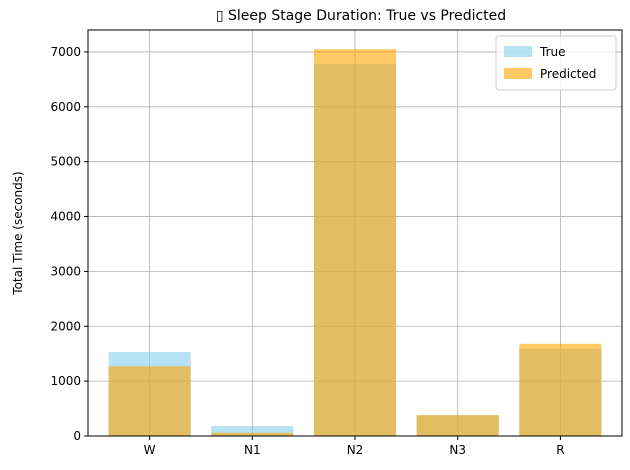  I want to click on legend: True Predicted, so click(556, 63).